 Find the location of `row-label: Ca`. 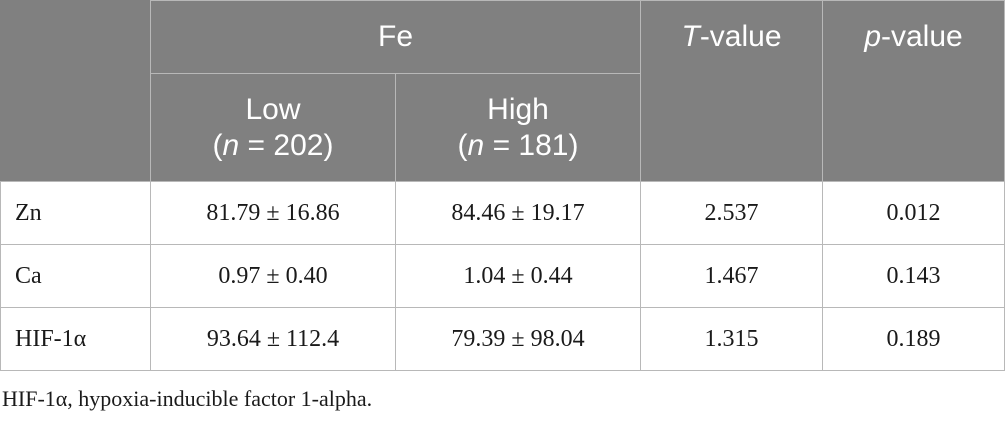

row-label: Ca is located at coordinates (75, 276).